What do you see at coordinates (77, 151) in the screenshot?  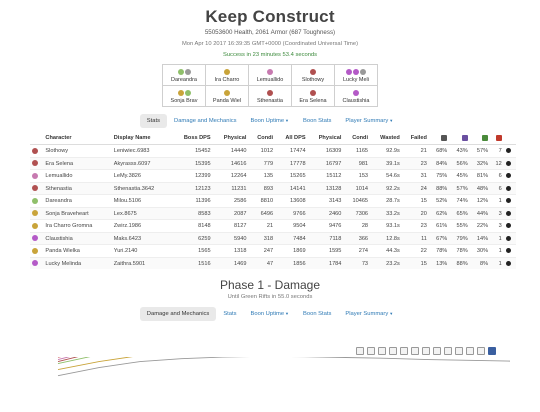 I see `character-name: Slothowy` at bounding box center [77, 151].